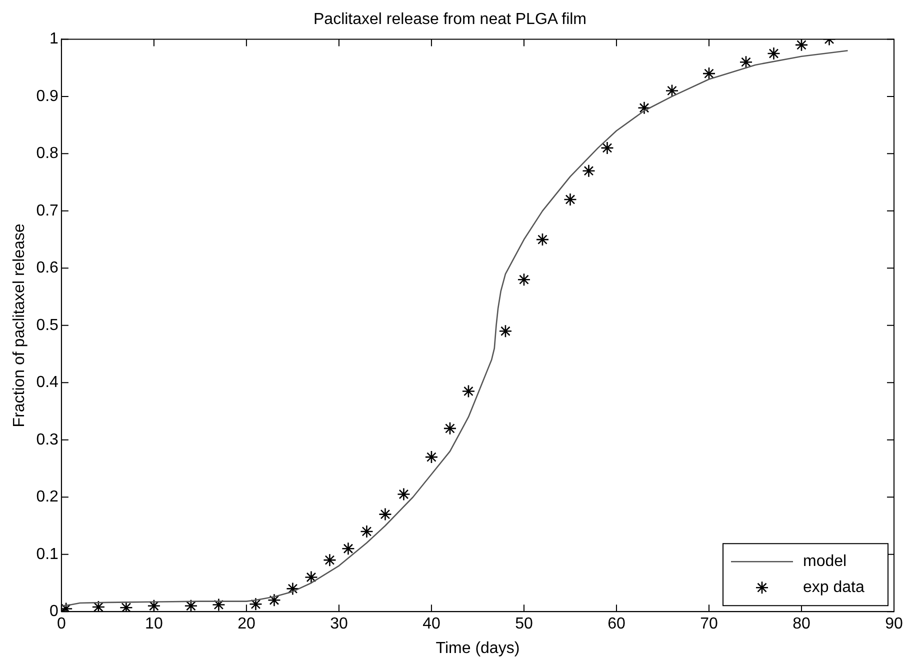 The image size is (916, 664). I want to click on y-tick-label: 0.3, so click(47, 439).